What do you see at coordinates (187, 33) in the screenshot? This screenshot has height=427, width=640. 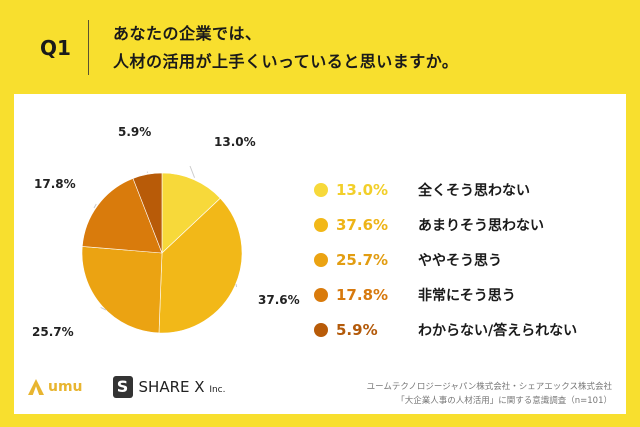 I see `title-line-1: あなたの企業では、` at bounding box center [187, 33].